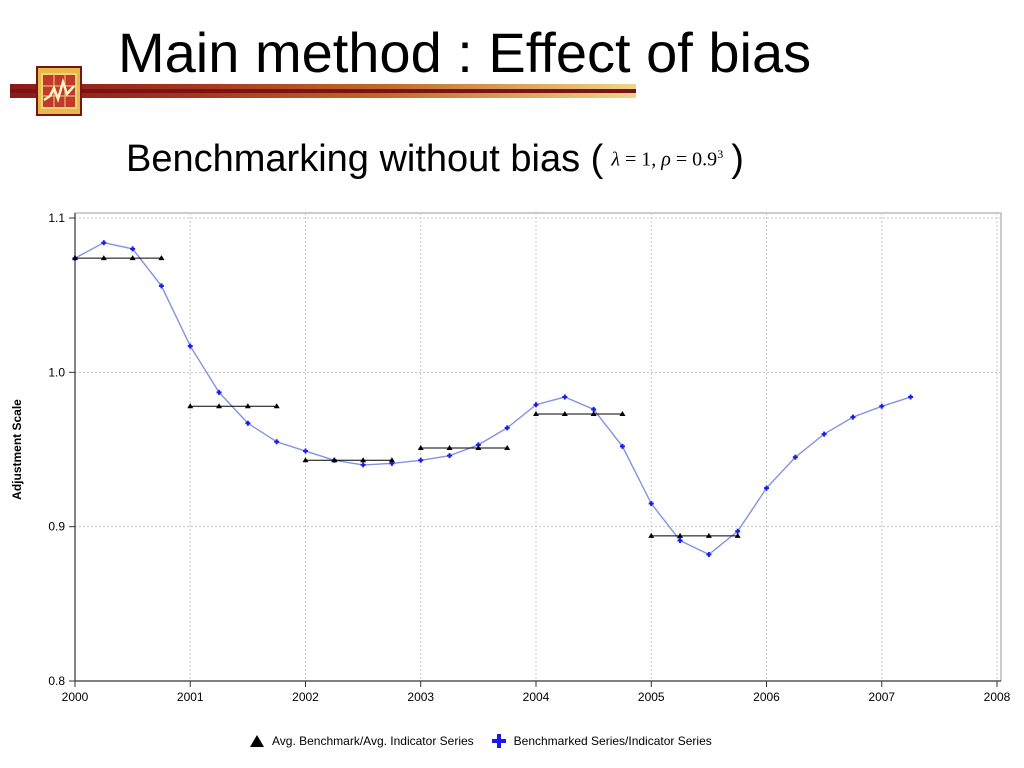  What do you see at coordinates (641, 159) in the screenshot?
I see `formula-lambda-value: = 1,` at bounding box center [641, 159].